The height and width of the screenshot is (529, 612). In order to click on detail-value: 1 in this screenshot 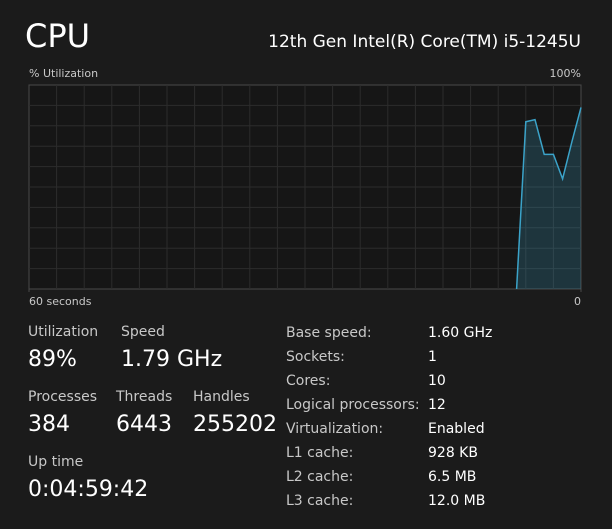, I will do `click(432, 357)`.